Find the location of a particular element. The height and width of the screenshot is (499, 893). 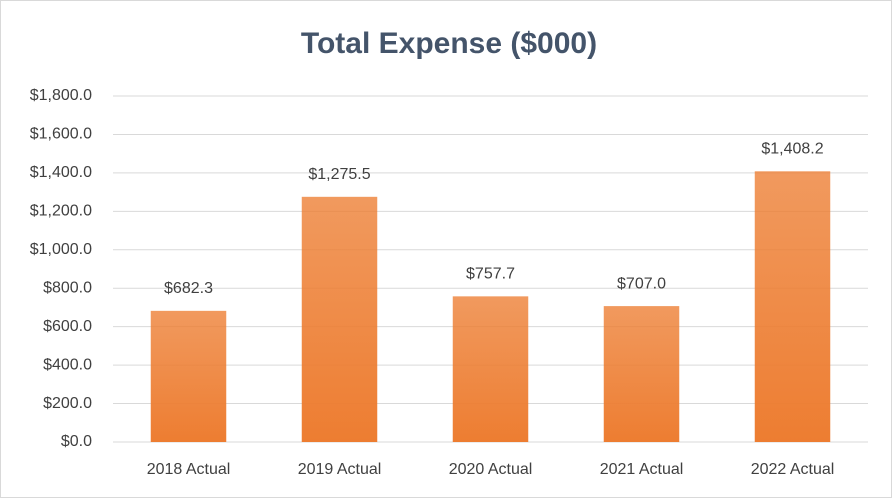

x-tick-label: 2022 Actual is located at coordinates (793, 469).